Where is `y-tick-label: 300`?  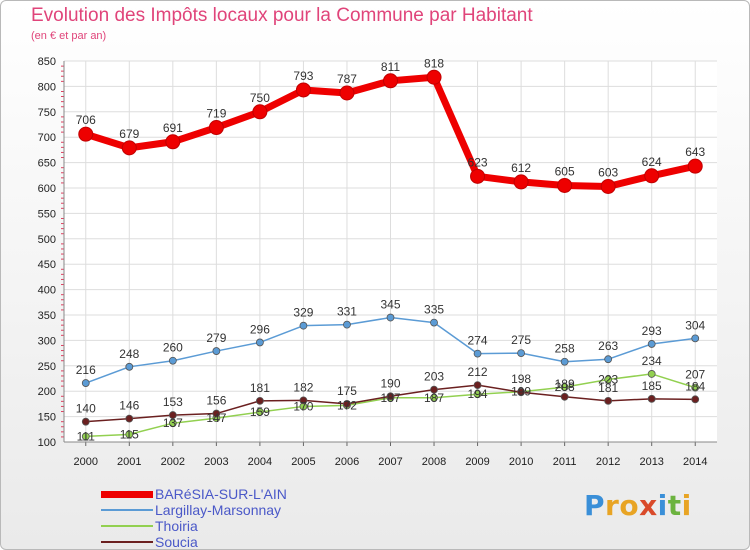
y-tick-label: 300 is located at coordinates (47, 341).